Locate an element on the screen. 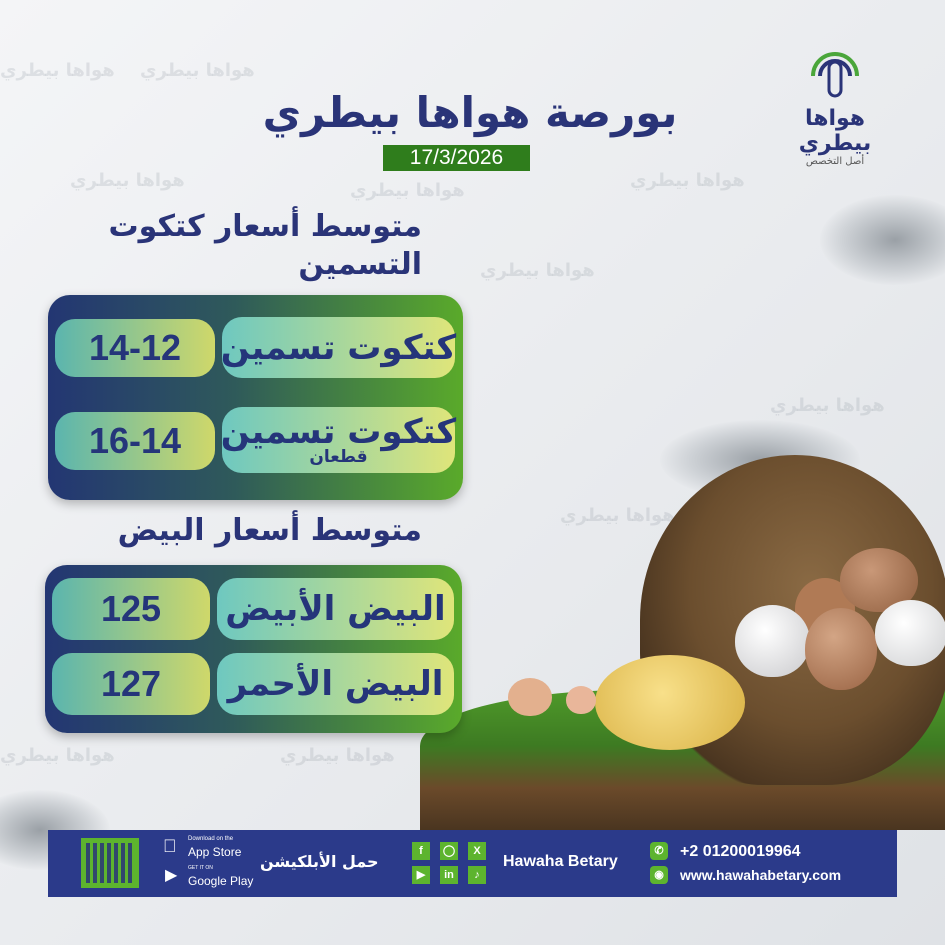 The width and height of the screenshot is (945, 945). google-play-label: Google Play is located at coordinates (221, 881).